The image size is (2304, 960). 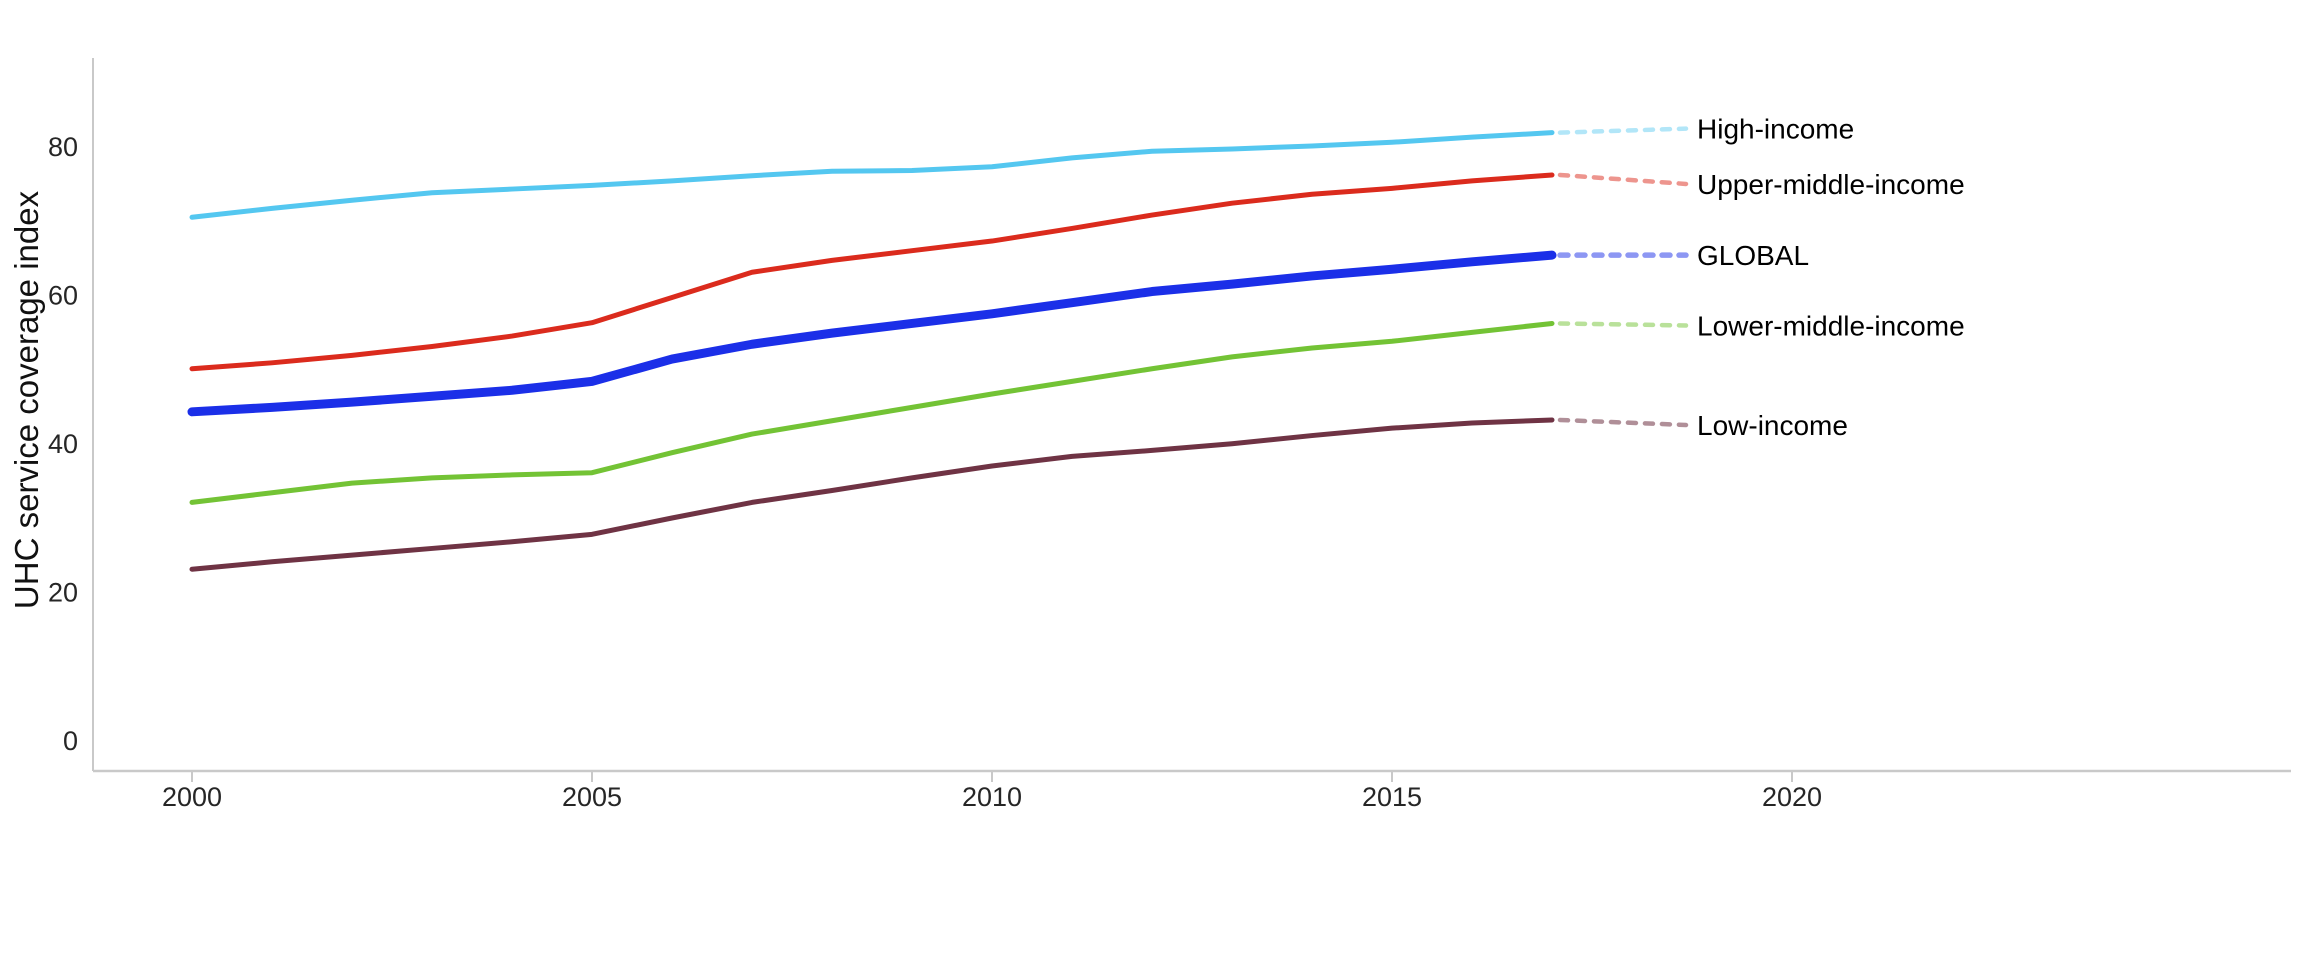 What do you see at coordinates (1792, 797) in the screenshot?
I see `x-axis-tick-label: 2020` at bounding box center [1792, 797].